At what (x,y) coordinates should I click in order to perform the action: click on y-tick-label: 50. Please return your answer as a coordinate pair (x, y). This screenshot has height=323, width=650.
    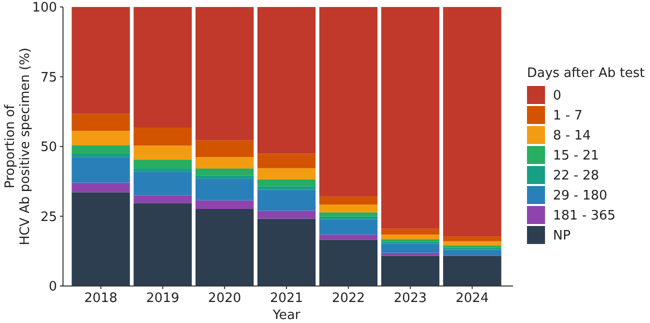
    Looking at the image, I should click on (48, 148).